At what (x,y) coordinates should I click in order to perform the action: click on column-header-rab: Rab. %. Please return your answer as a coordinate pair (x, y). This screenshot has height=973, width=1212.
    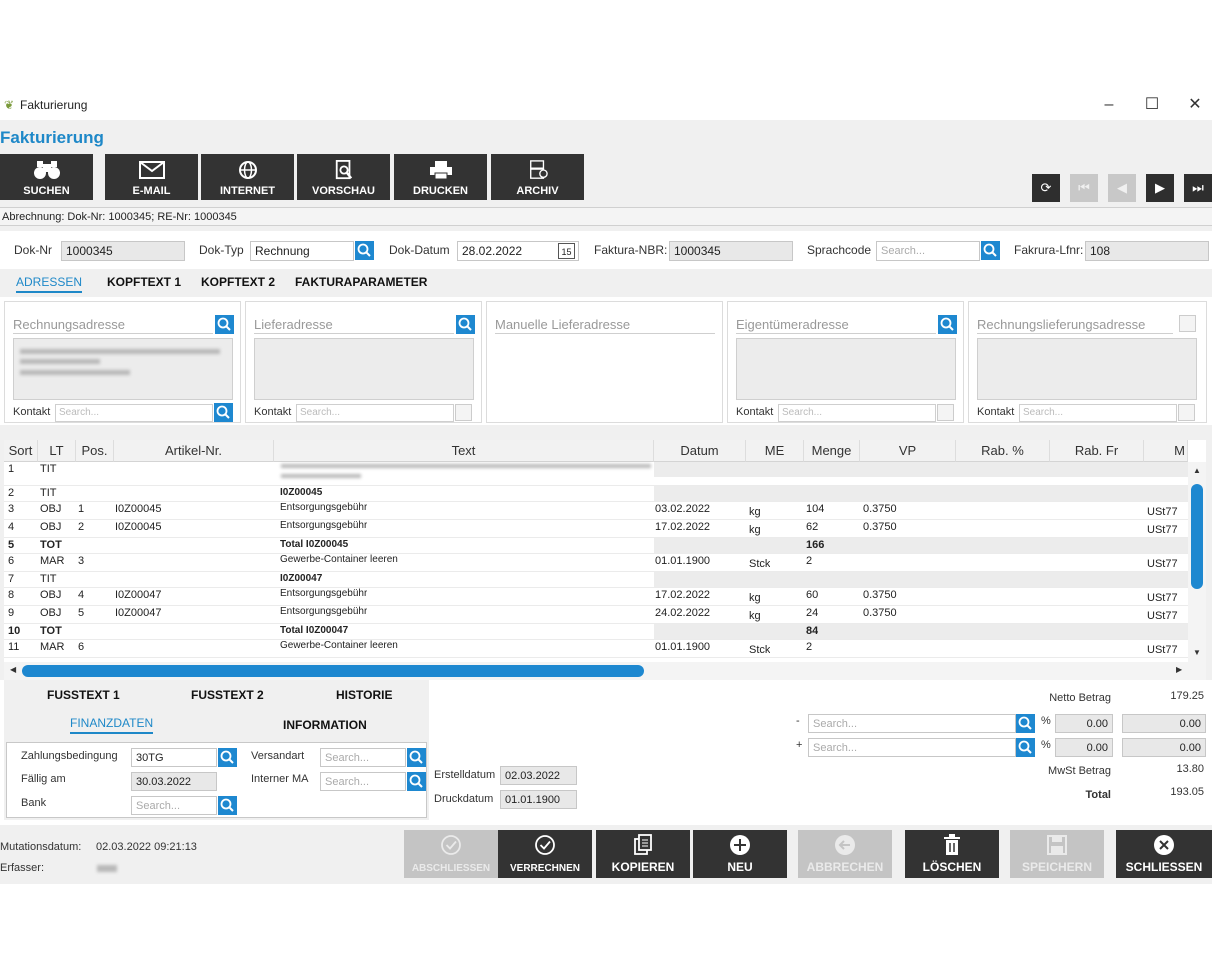
    Looking at the image, I should click on (1003, 451).